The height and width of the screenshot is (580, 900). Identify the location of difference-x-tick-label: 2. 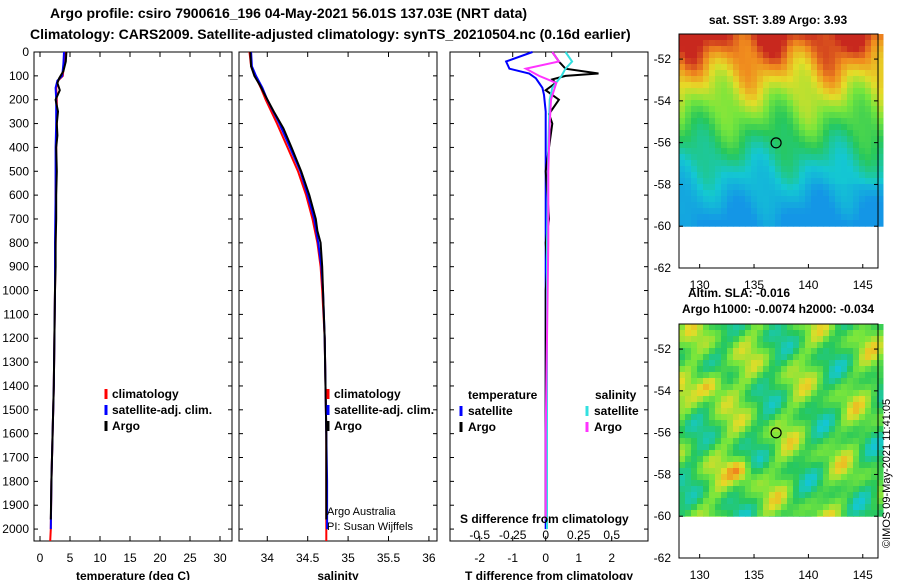
(611, 558).